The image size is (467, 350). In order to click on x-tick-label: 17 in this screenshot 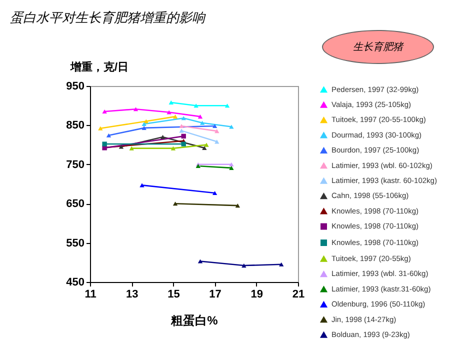, I will do `click(215, 294)`.